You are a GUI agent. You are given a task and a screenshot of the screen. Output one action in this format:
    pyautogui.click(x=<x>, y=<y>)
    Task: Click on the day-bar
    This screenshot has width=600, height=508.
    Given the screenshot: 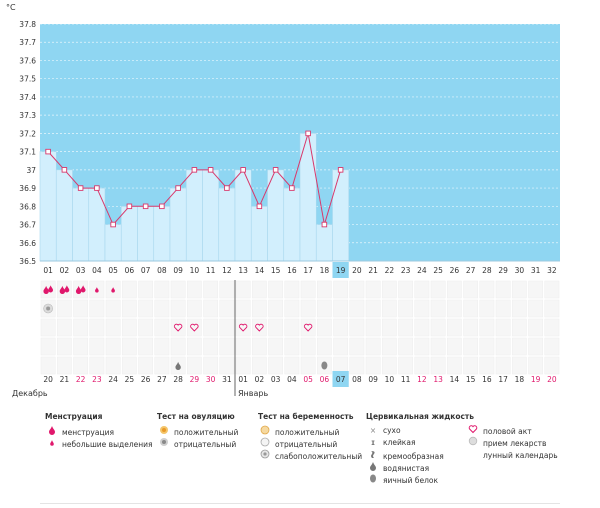 What is the action you would take?
    pyautogui.click(x=81, y=224)
    